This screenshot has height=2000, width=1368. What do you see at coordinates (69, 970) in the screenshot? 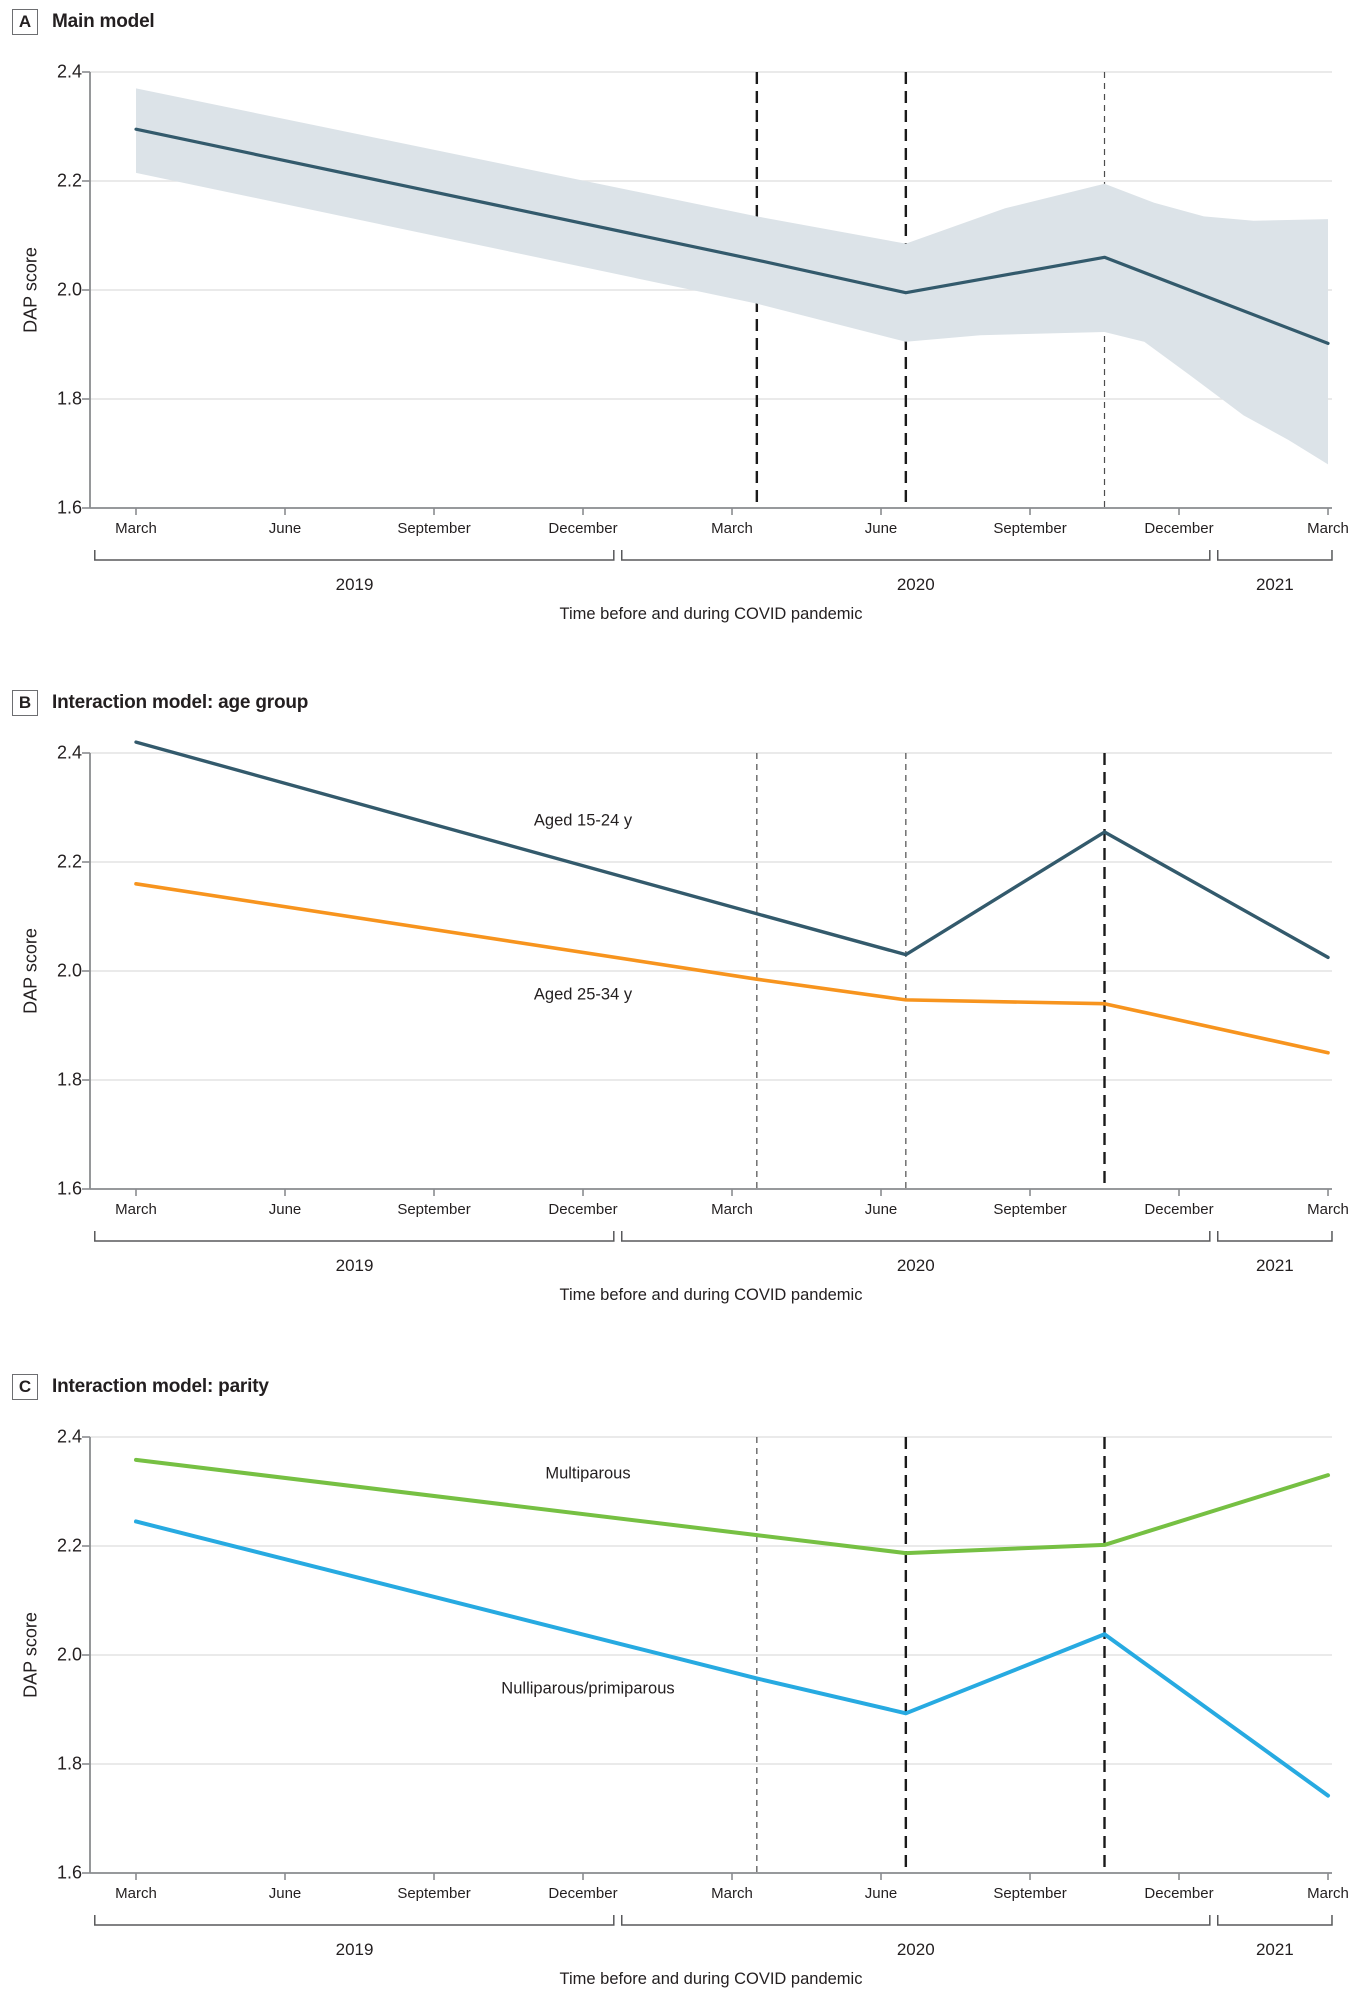
I see `panel-b-y-tick-label: 2.0` at bounding box center [69, 970].